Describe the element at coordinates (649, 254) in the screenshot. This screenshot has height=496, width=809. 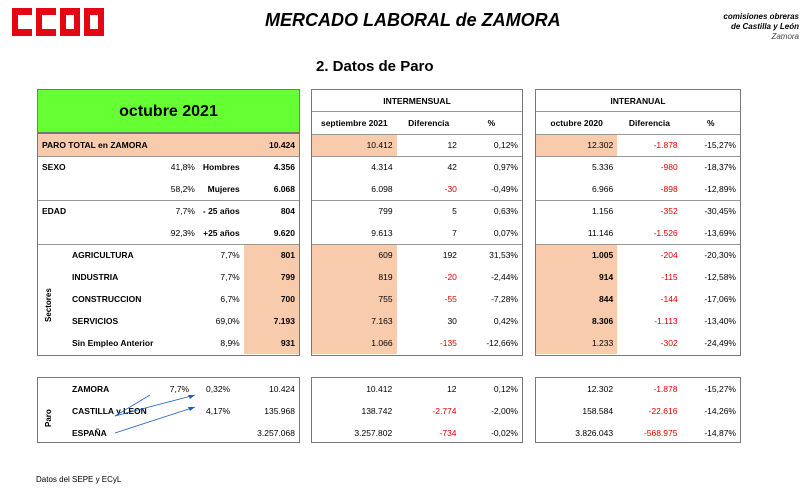
I see `cell-diff: -204` at that location.